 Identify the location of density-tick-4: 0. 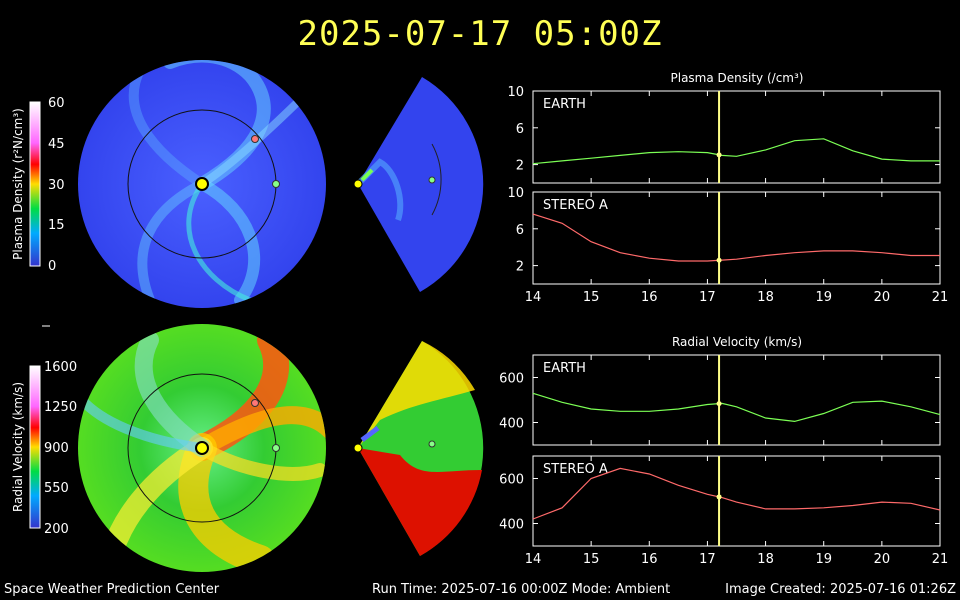
(52, 266).